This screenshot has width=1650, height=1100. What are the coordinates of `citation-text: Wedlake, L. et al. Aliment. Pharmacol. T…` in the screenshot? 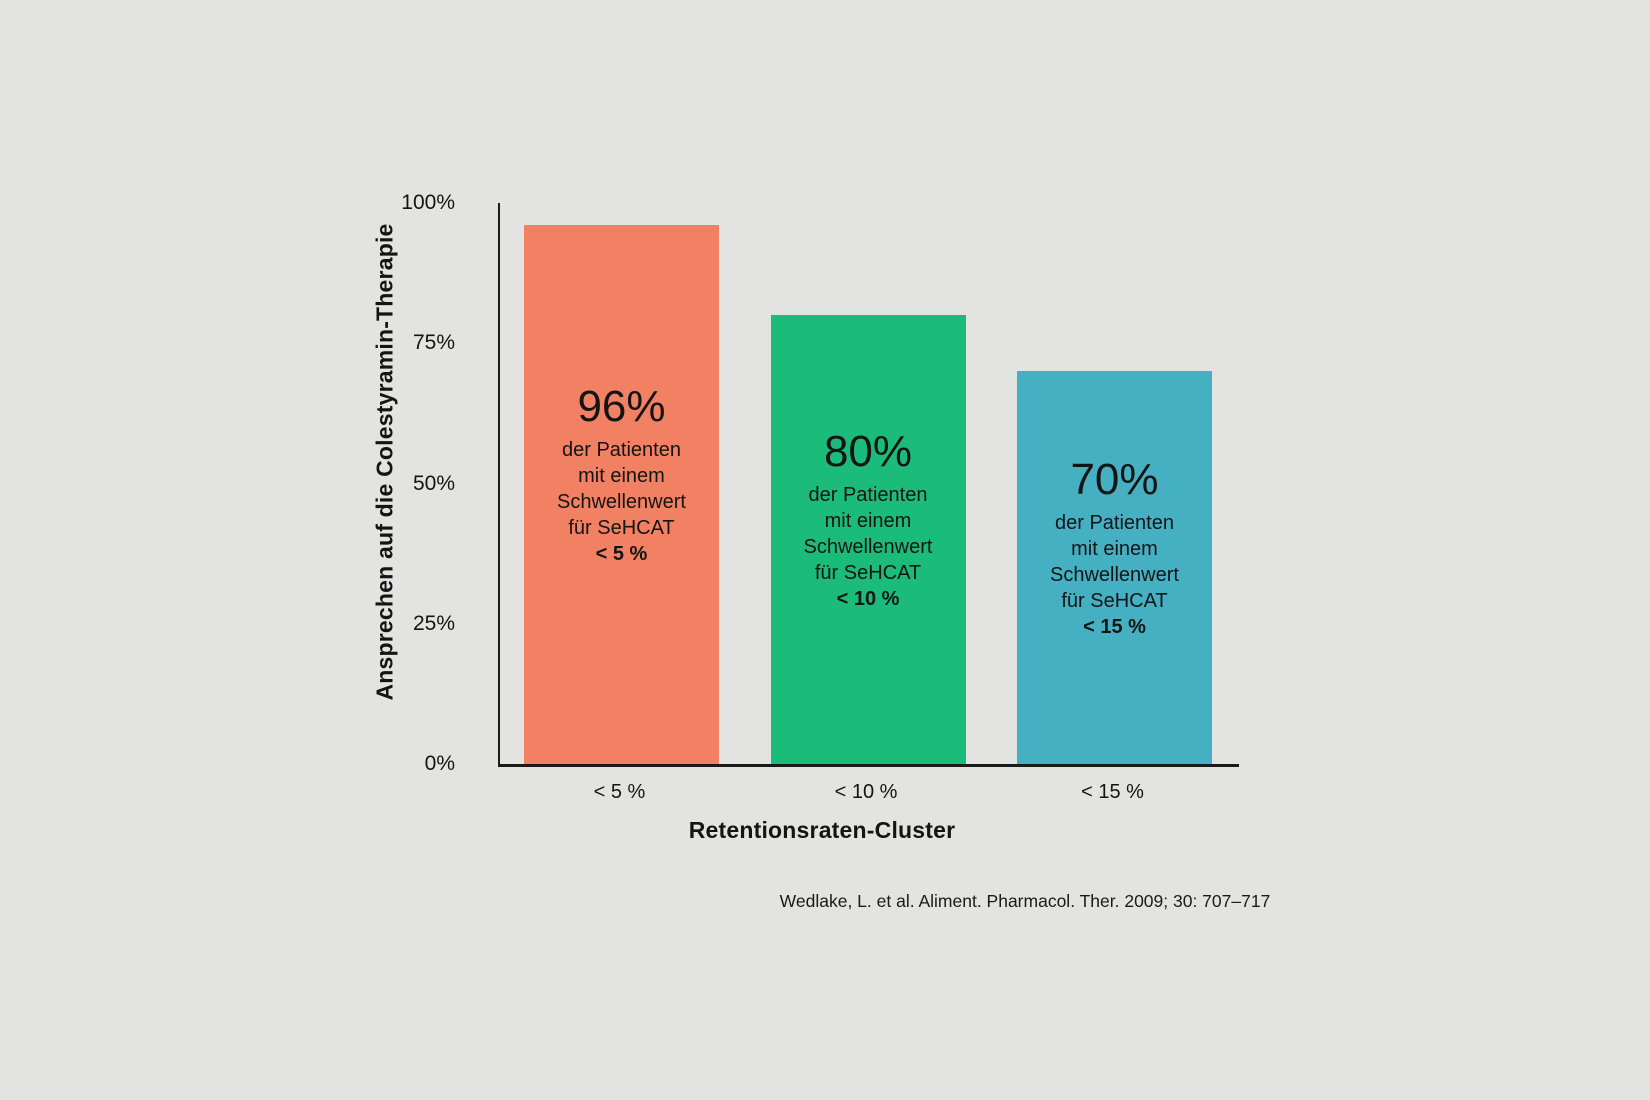 It's located at (1025, 901).